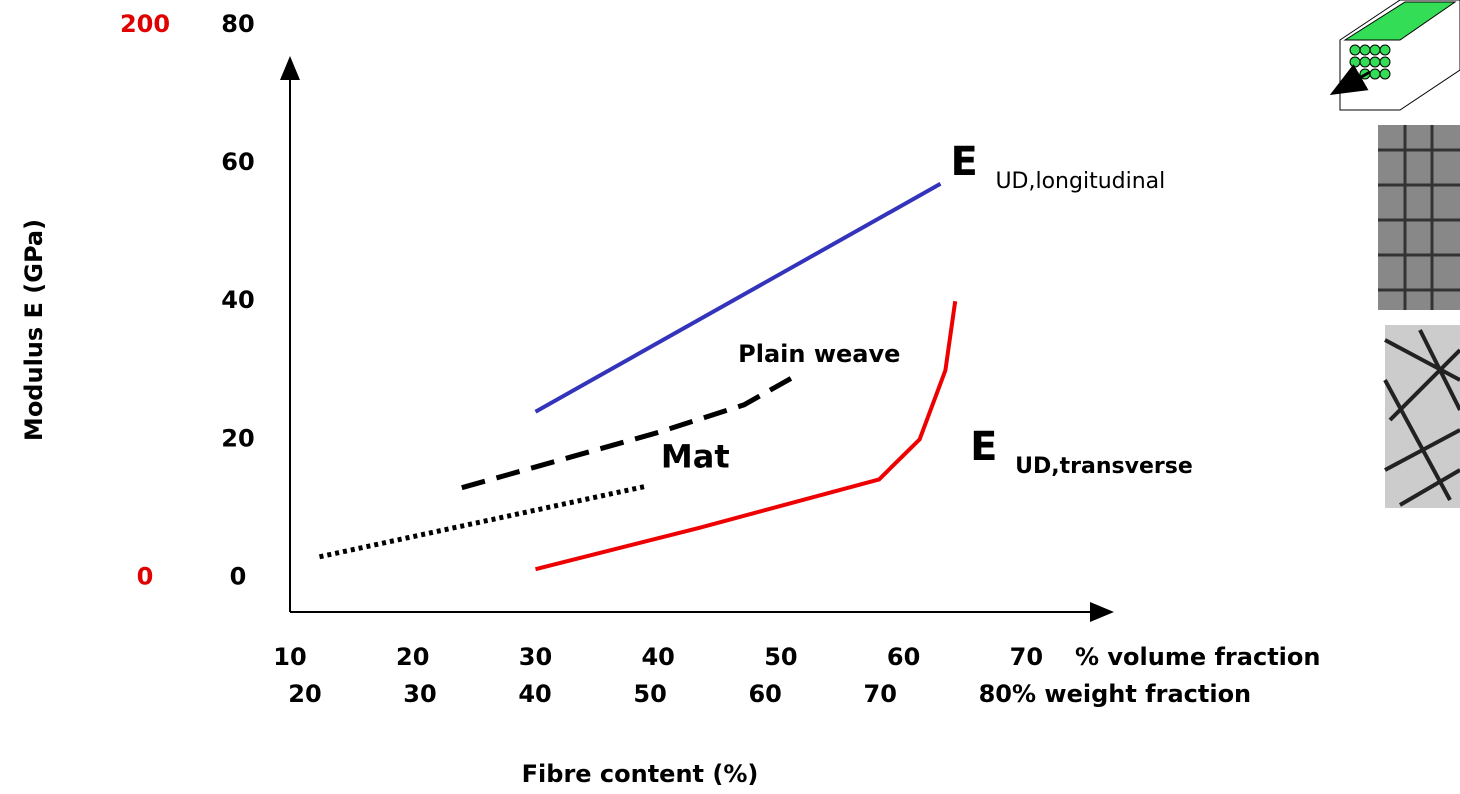 The height and width of the screenshot is (794, 1460). I want to click on y-tick-label: 60, so click(237, 162).